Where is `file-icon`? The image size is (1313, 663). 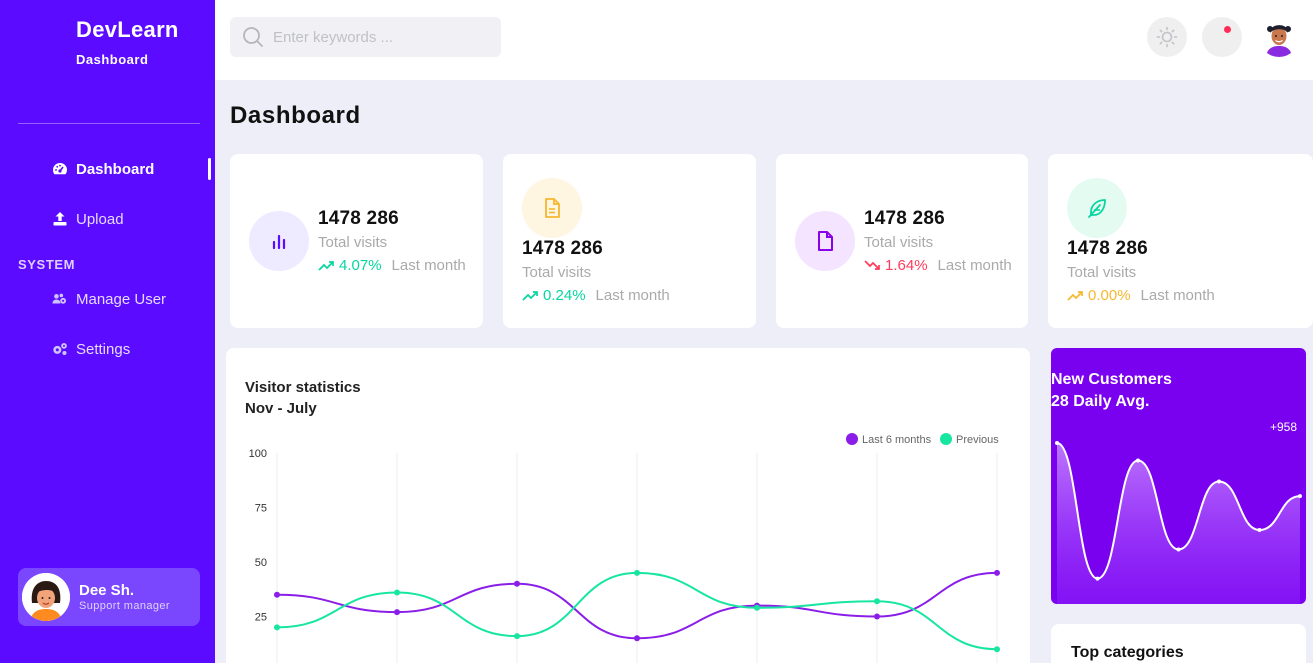 file-icon is located at coordinates (552, 208).